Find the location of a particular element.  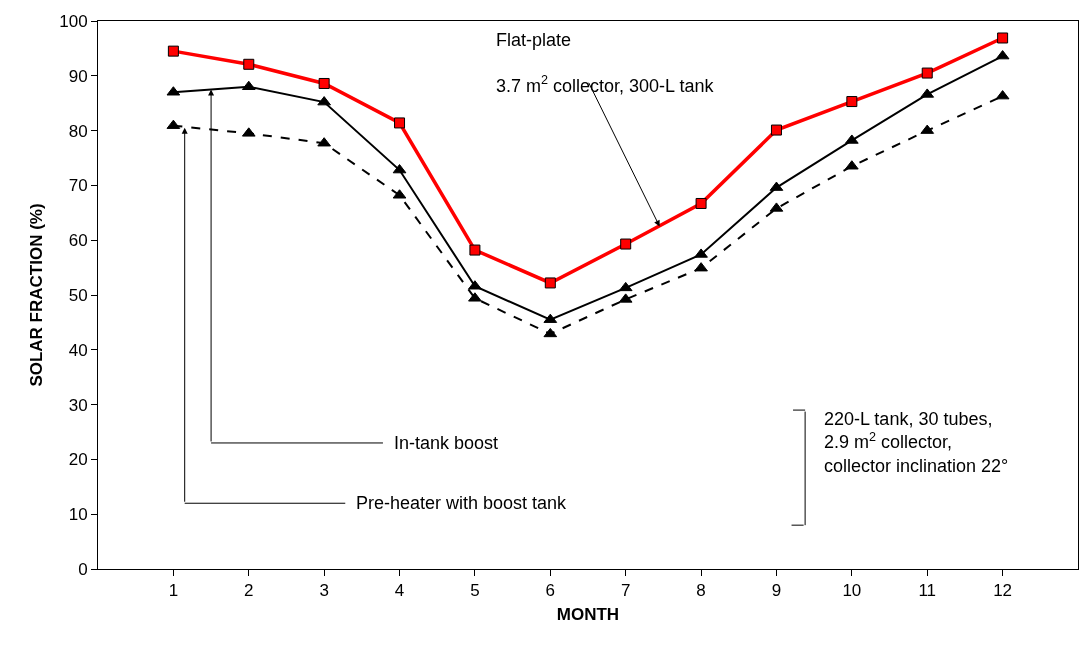

y-tick-label: 20 is located at coordinates (78, 460).